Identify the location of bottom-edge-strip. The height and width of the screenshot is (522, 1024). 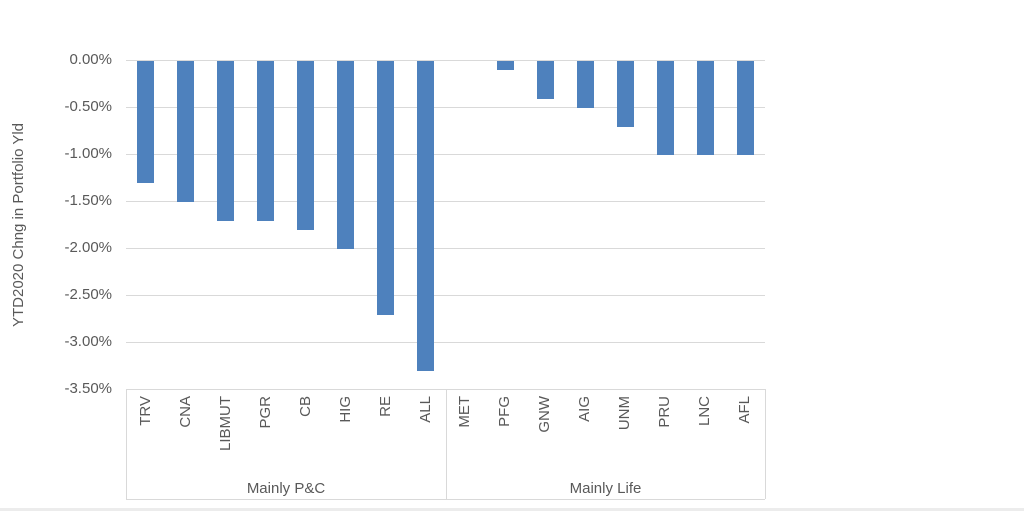
(512, 509).